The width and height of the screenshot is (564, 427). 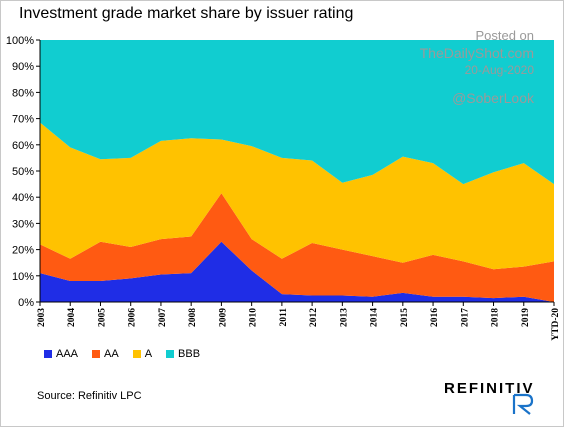 I want to click on area-series-aaa, so click(x=297, y=271).